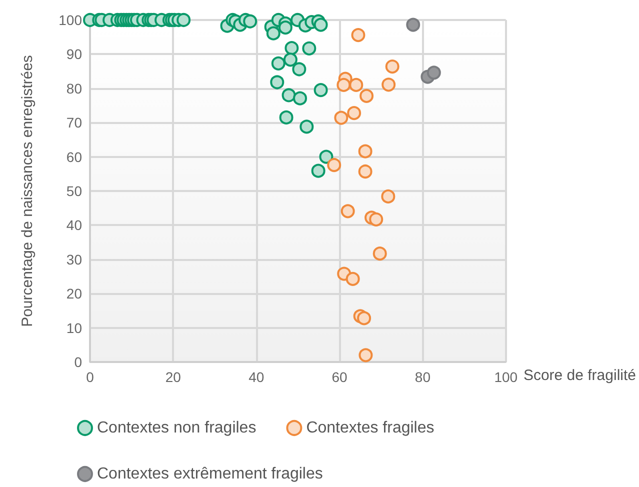  Describe the element at coordinates (74, 328) in the screenshot. I see `y-tick-label: 10` at that location.